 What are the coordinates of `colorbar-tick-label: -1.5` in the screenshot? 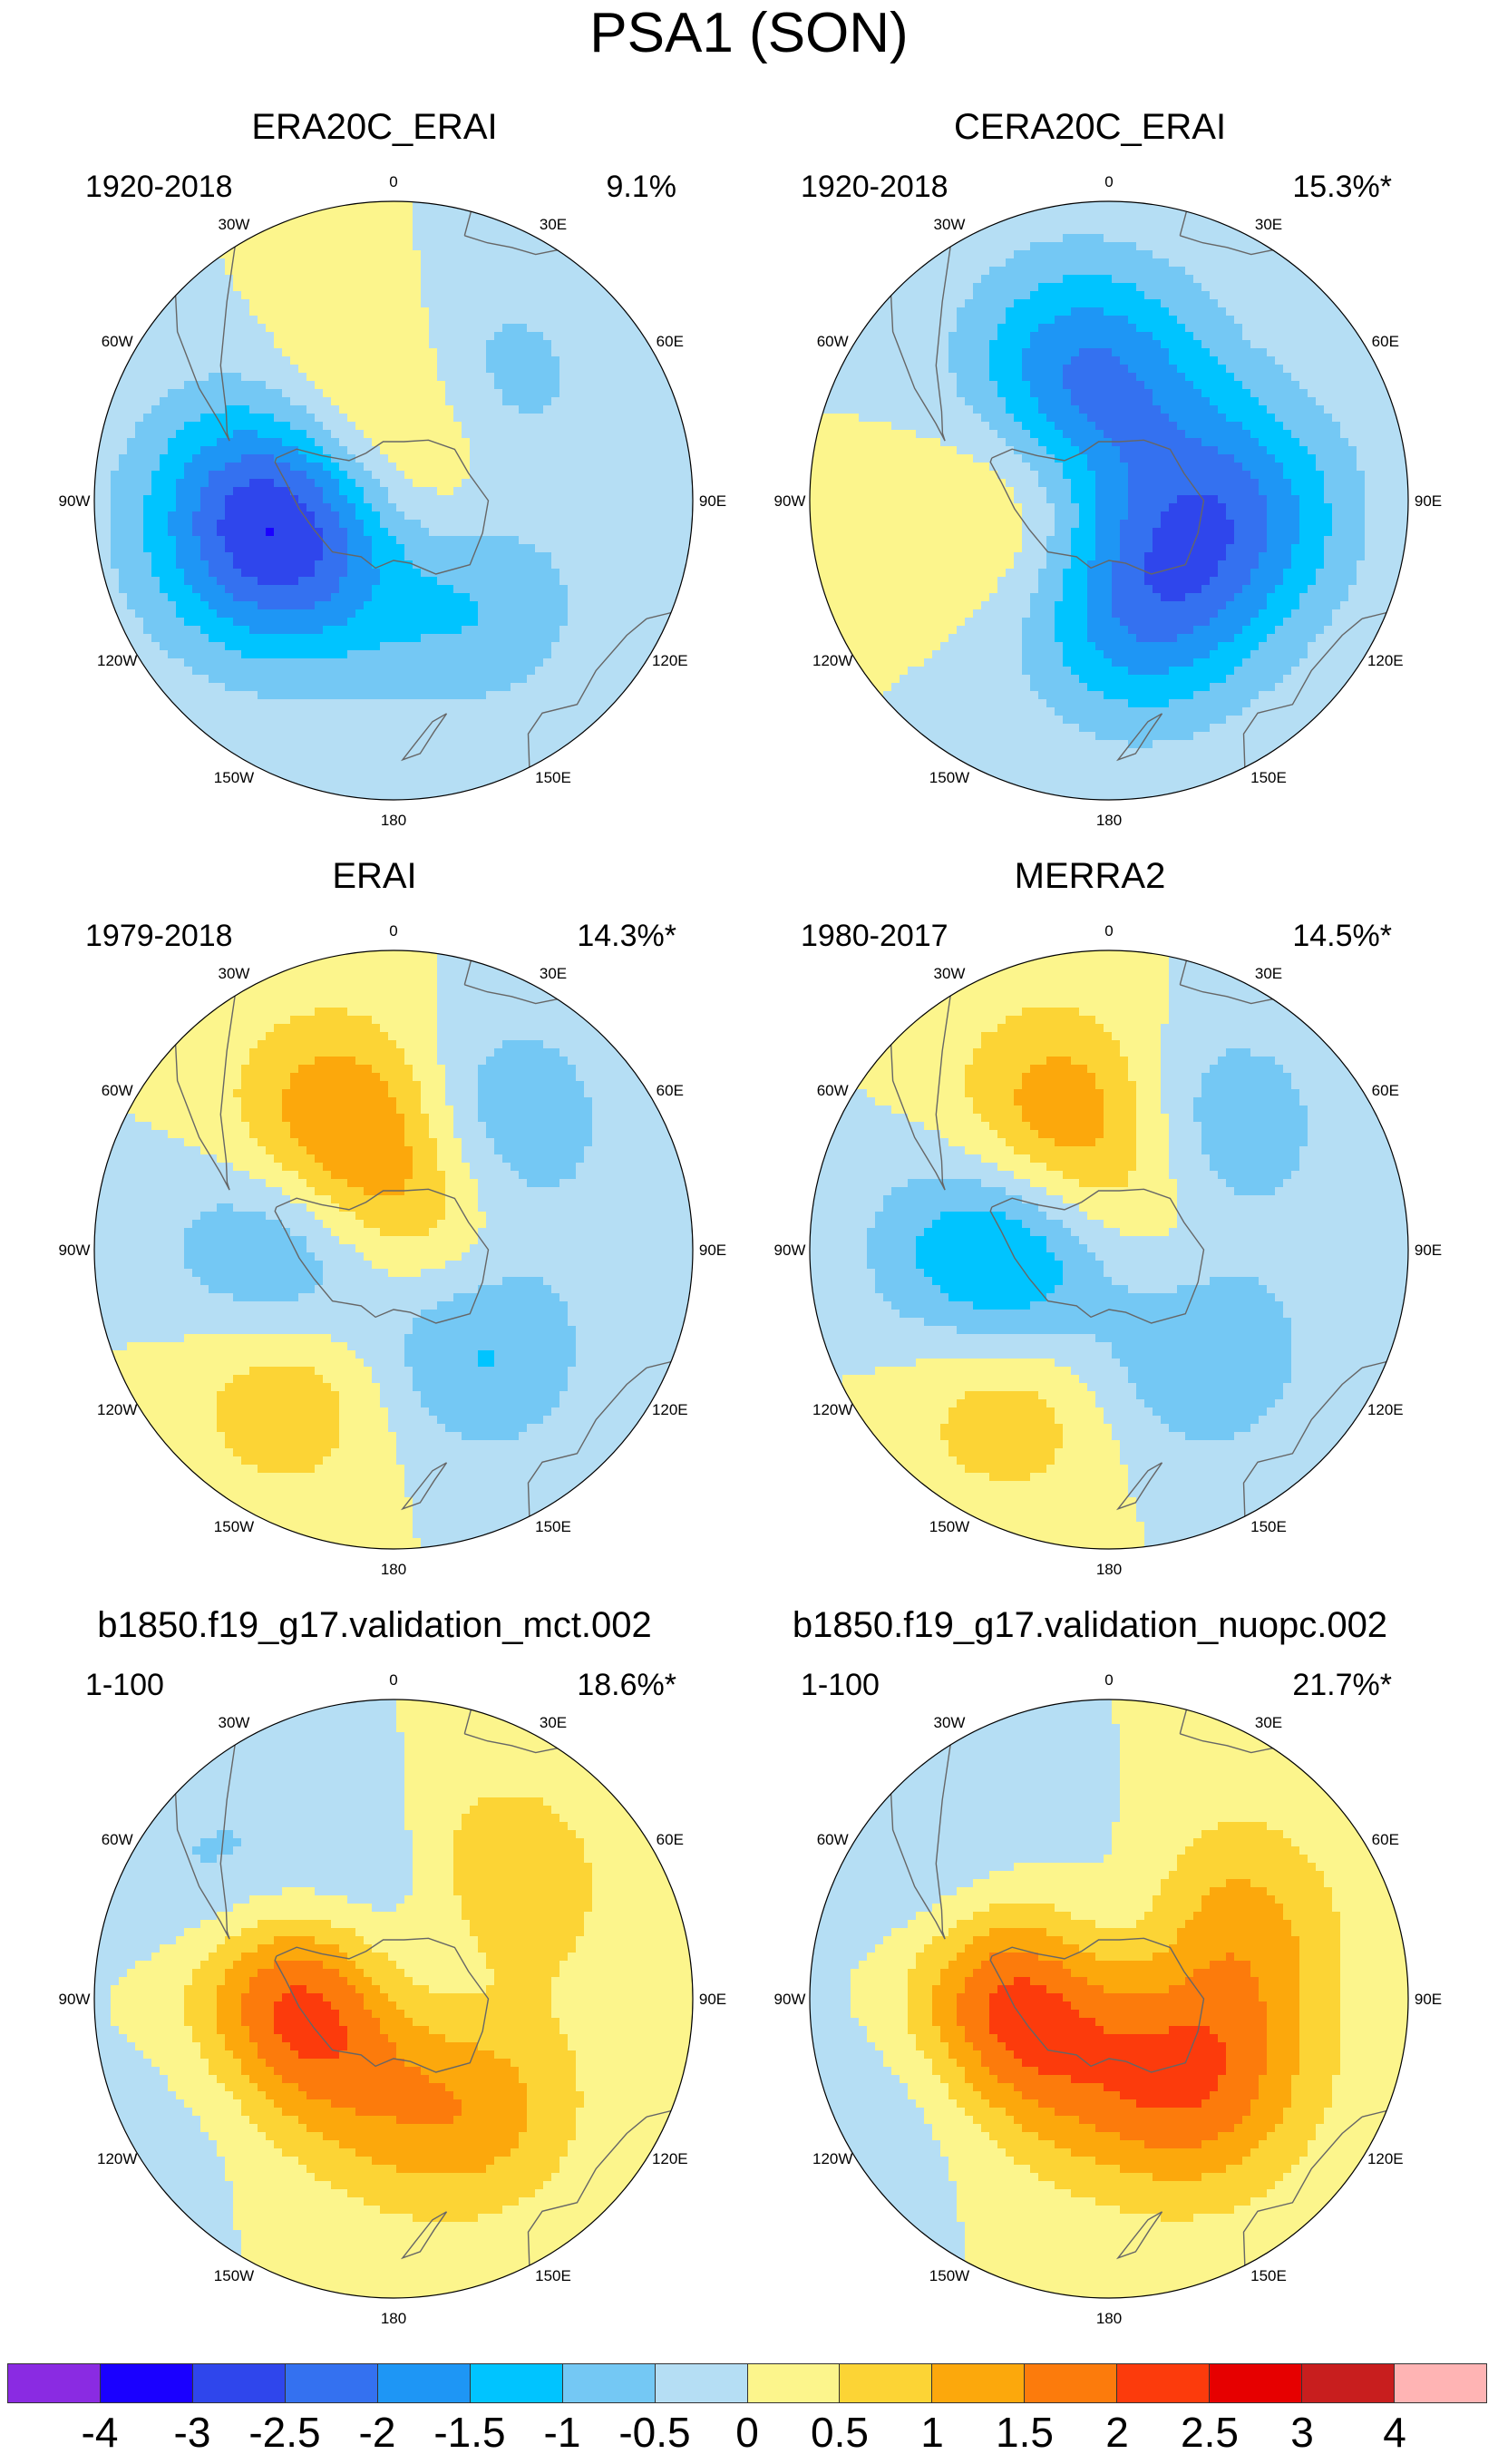 It's located at (469, 2432).